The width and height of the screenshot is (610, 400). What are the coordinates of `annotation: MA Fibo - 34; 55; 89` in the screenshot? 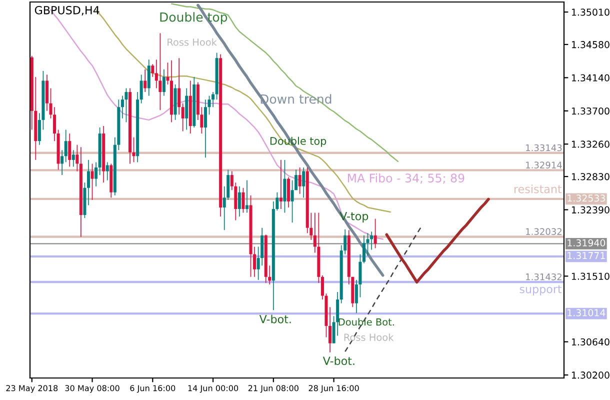 It's located at (406, 178).